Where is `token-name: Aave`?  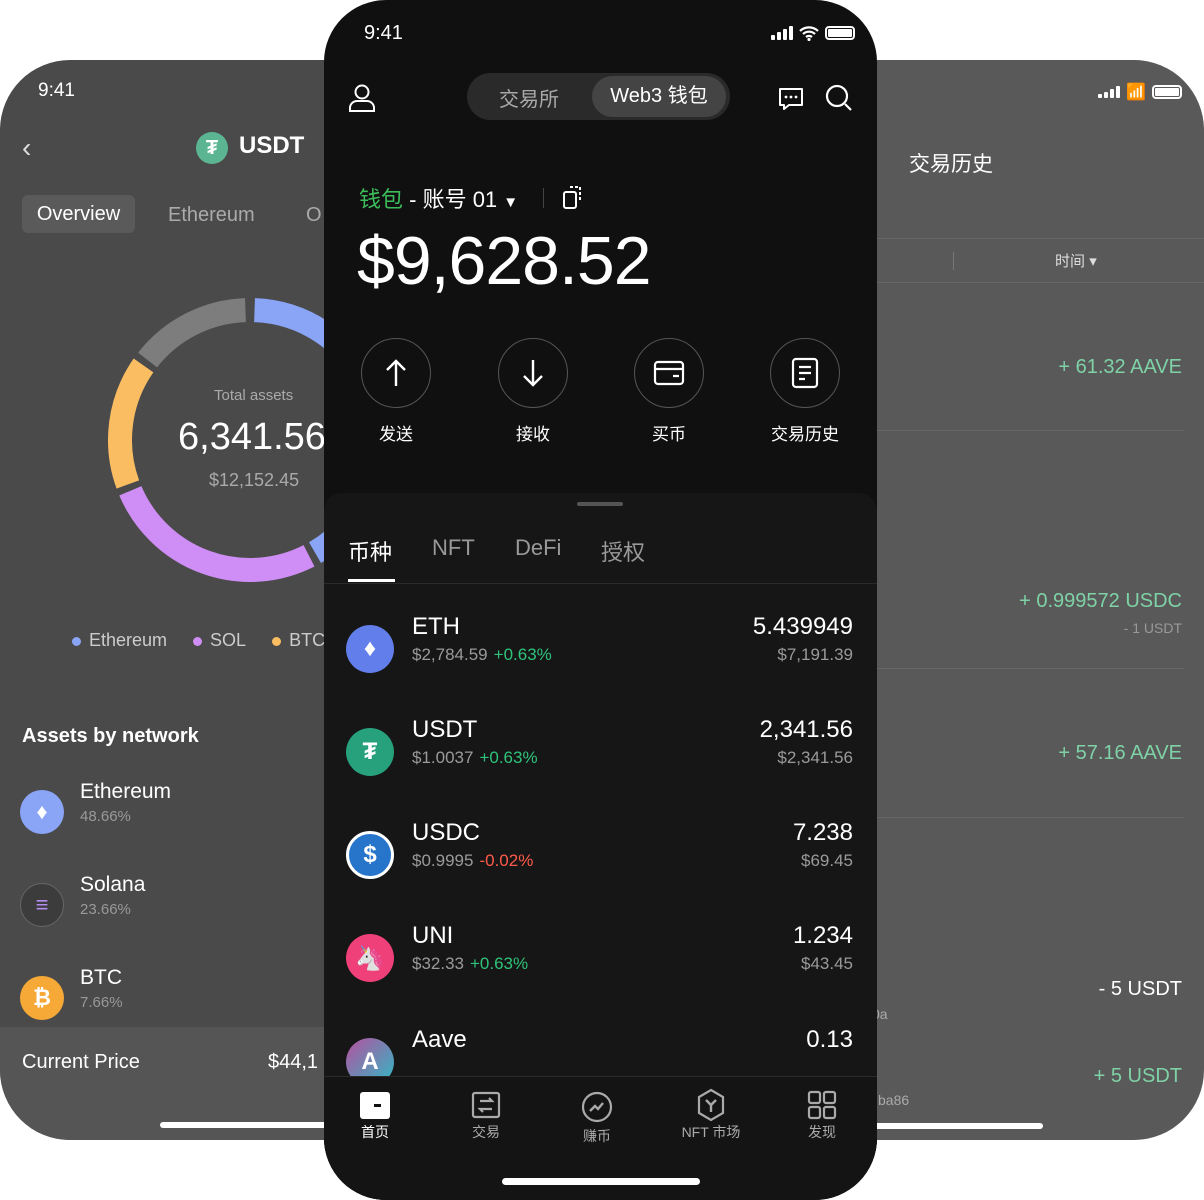 token-name: Aave is located at coordinates (439, 1039).